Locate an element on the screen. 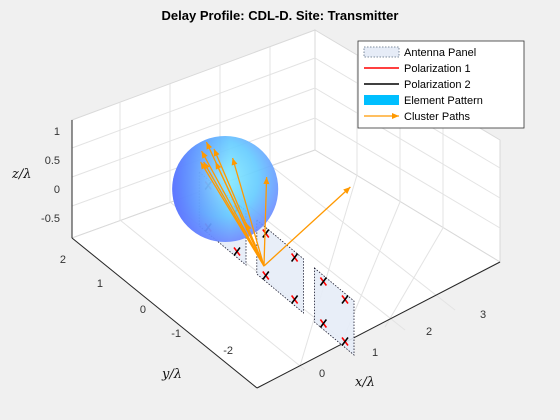 Image resolution: width=560 pixels, height=420 pixels. y-tick-label: -1 is located at coordinates (176, 334).